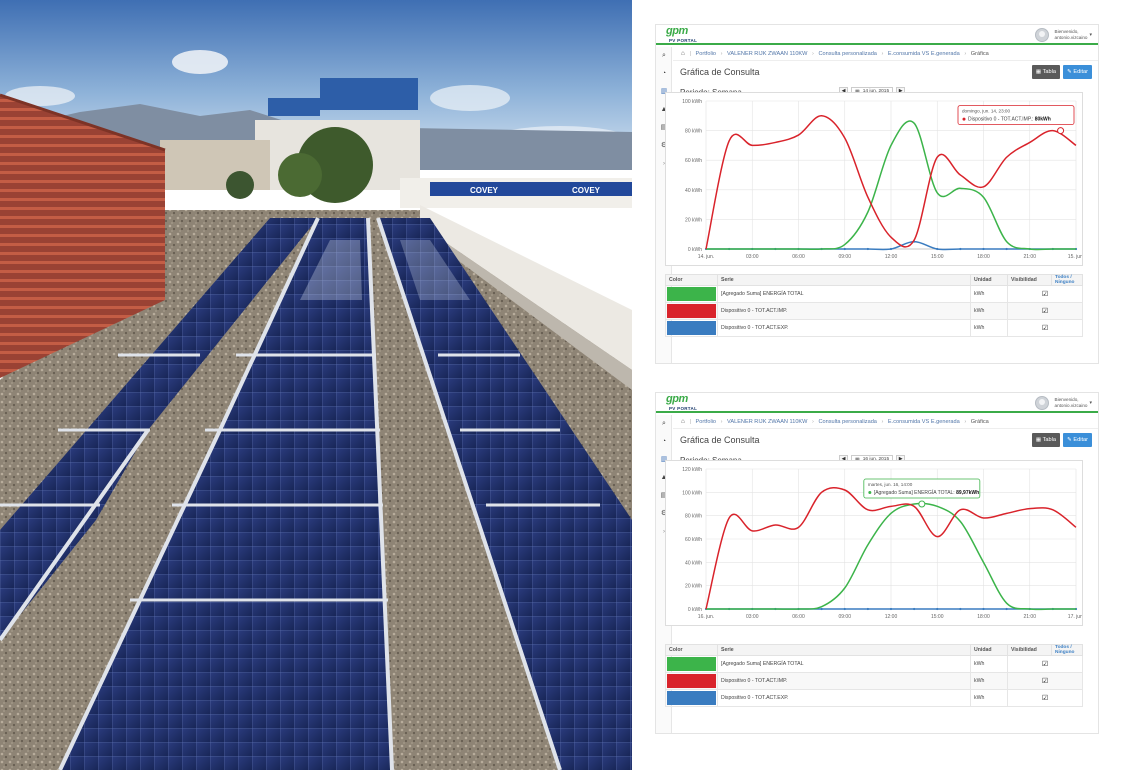 The image size is (1140, 770). I want to click on x-tick-label: 21:00, so click(1029, 617).